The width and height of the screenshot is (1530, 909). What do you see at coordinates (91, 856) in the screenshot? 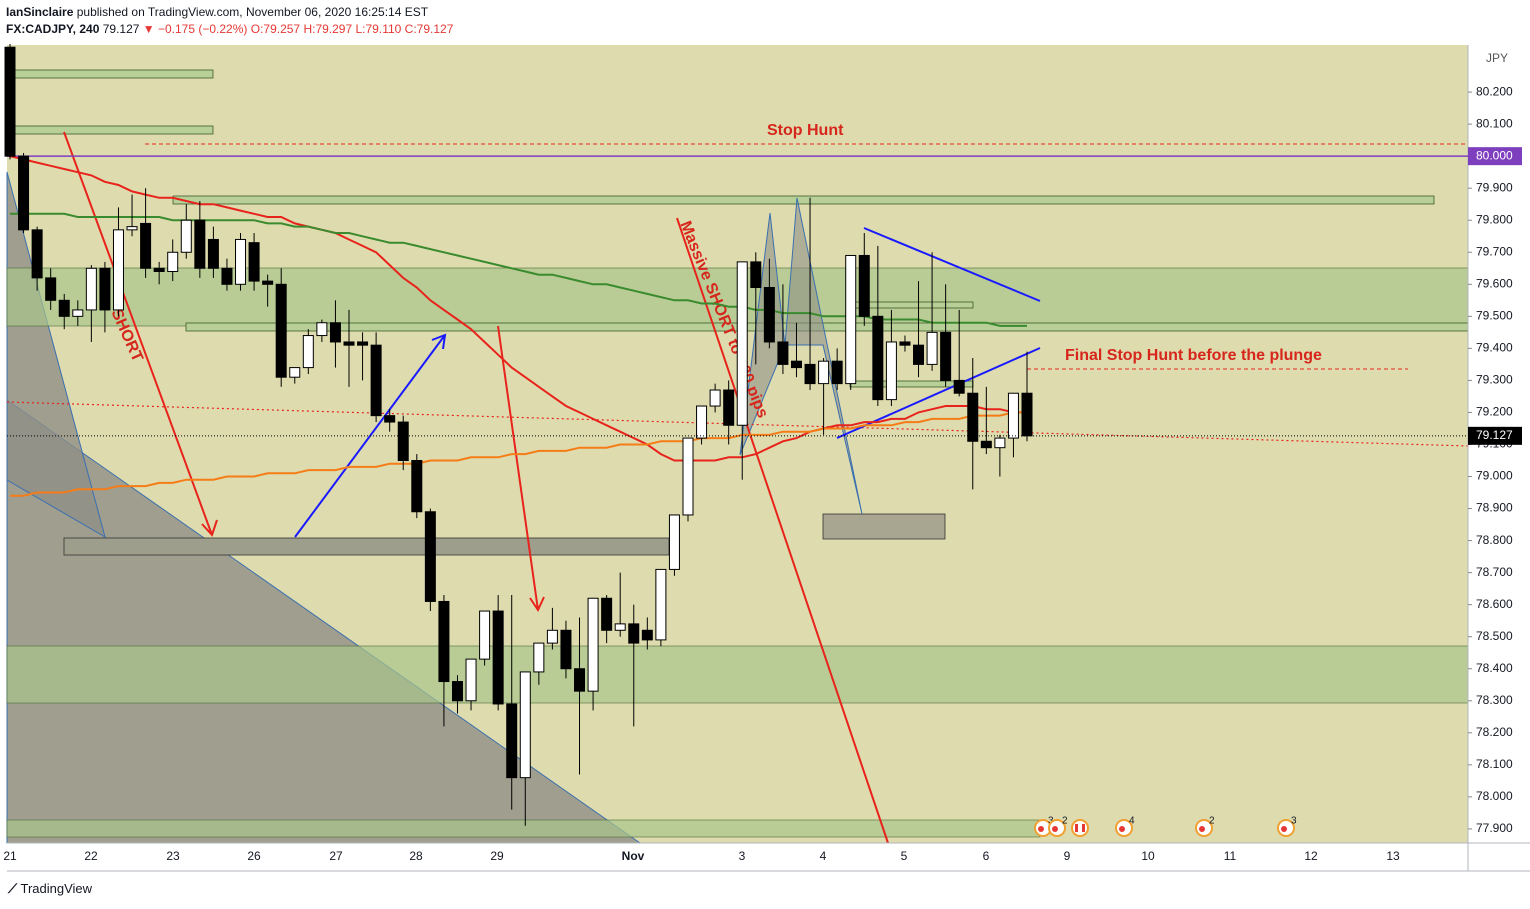
I see `x-tick-label: 22` at bounding box center [91, 856].